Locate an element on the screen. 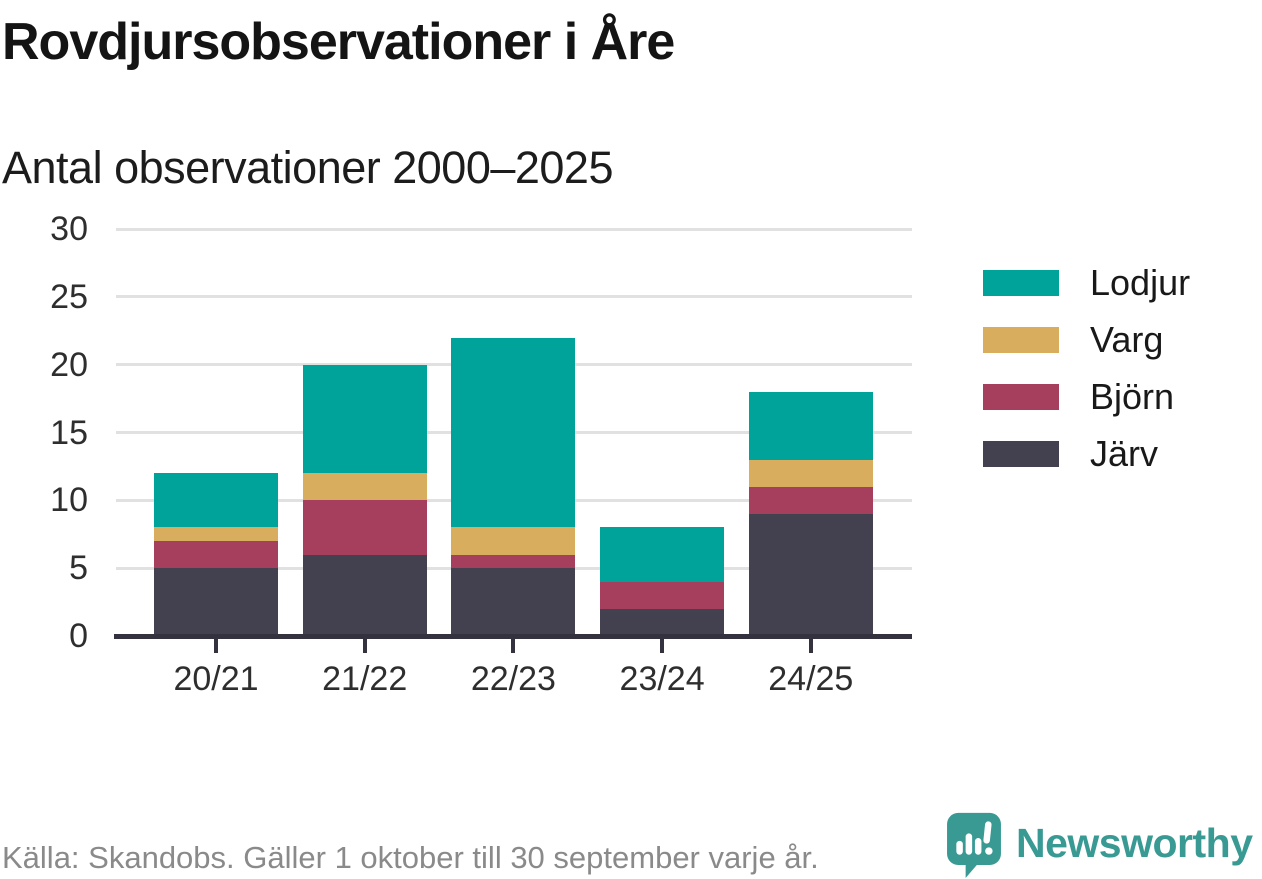 The image size is (1262, 879). bar-segment-järv-20-21 is located at coordinates (216, 602).